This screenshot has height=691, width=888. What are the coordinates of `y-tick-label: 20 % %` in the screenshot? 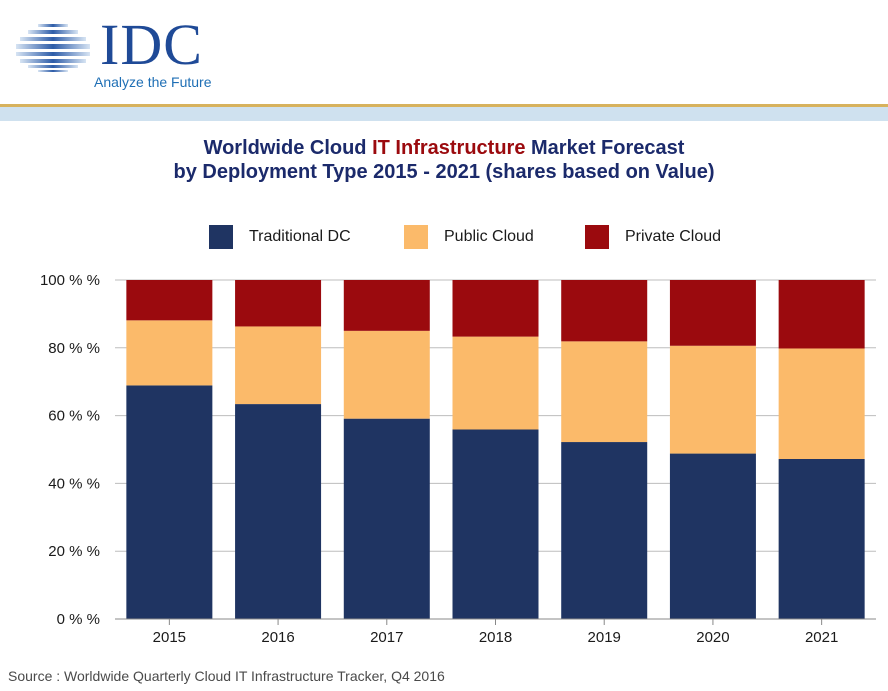 It's located at (74, 551).